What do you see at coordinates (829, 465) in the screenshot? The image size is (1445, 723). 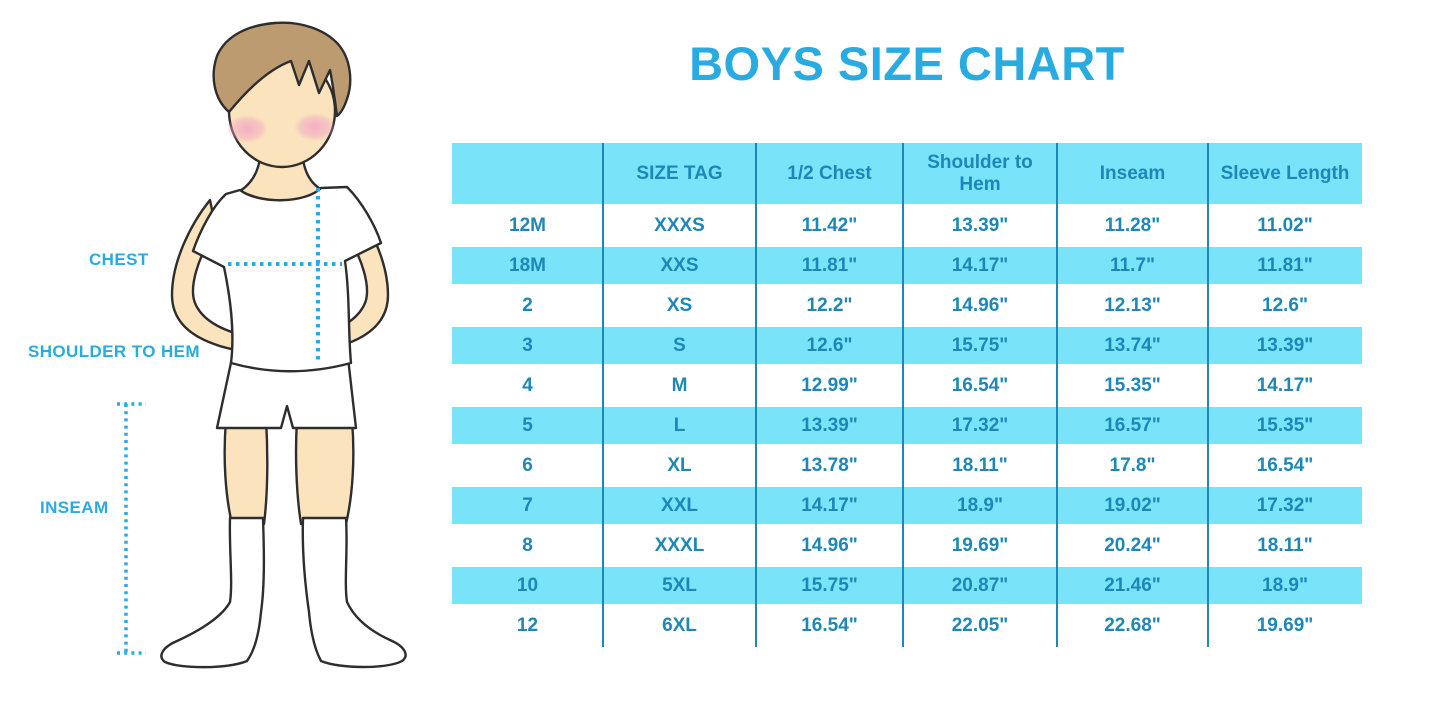 I see `value-cell: 13.78"` at bounding box center [829, 465].